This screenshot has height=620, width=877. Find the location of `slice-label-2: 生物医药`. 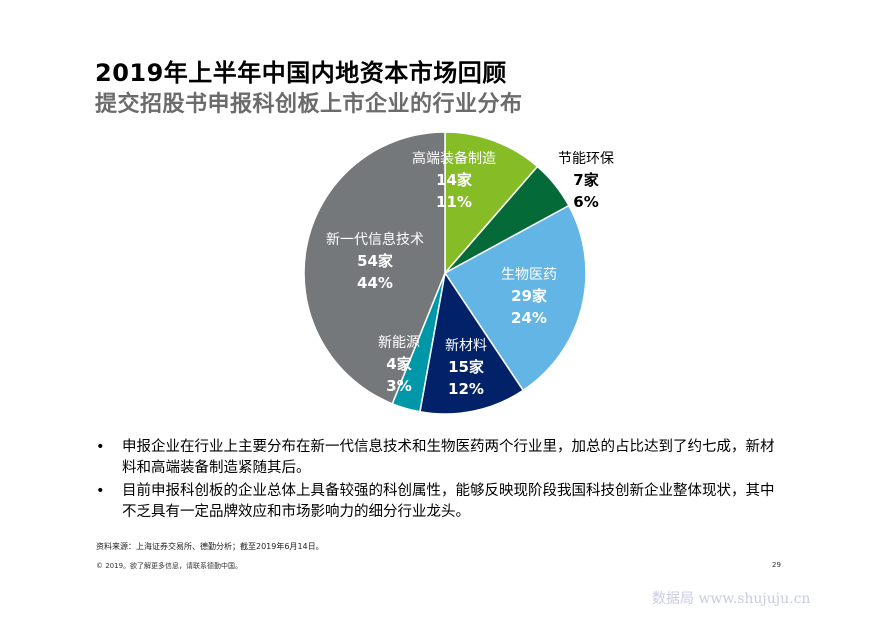

slice-label-2: 生物医药 is located at coordinates (529, 275).